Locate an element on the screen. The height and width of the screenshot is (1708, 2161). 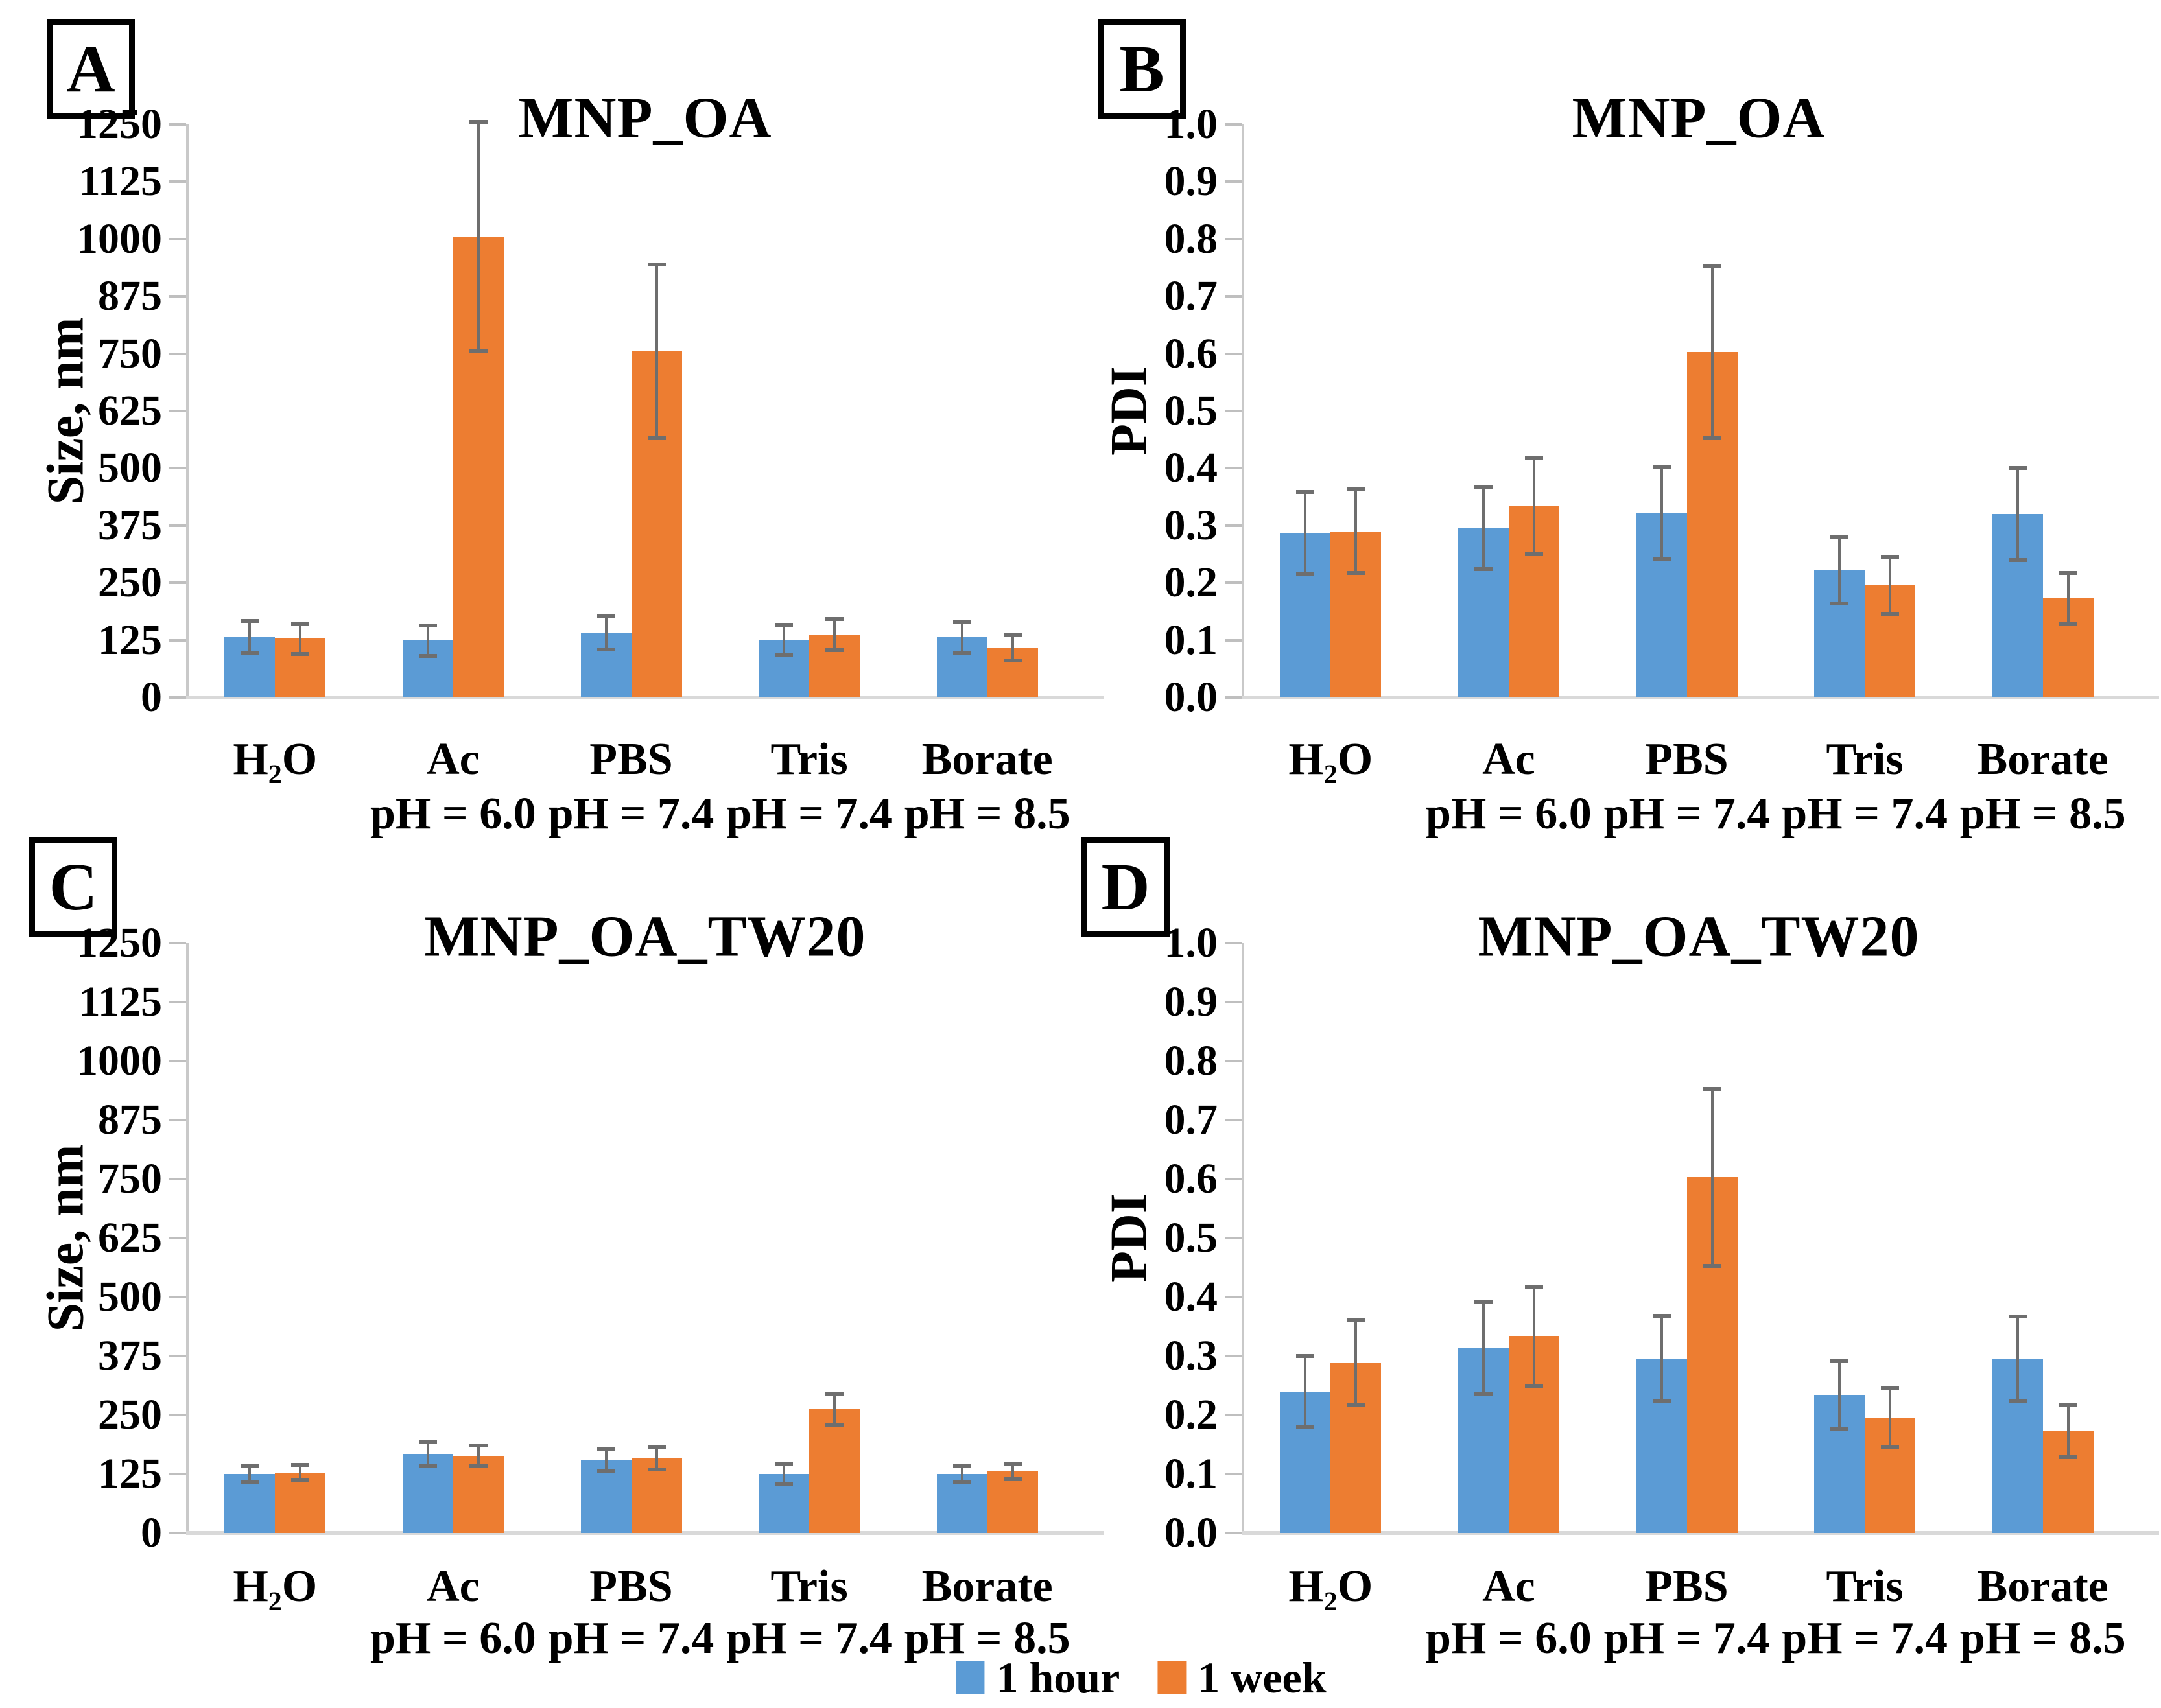
y-tick-label: 0.9 is located at coordinates (1191, 1001).